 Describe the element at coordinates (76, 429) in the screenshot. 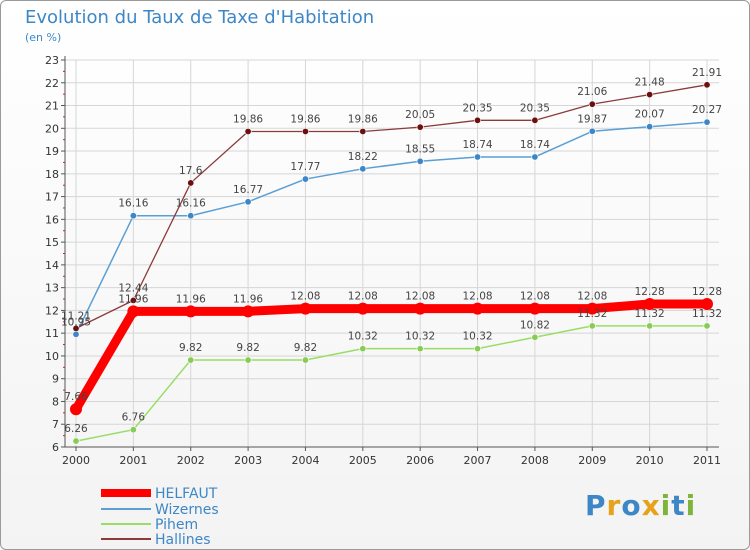

I see `data-label: 6.26` at that location.